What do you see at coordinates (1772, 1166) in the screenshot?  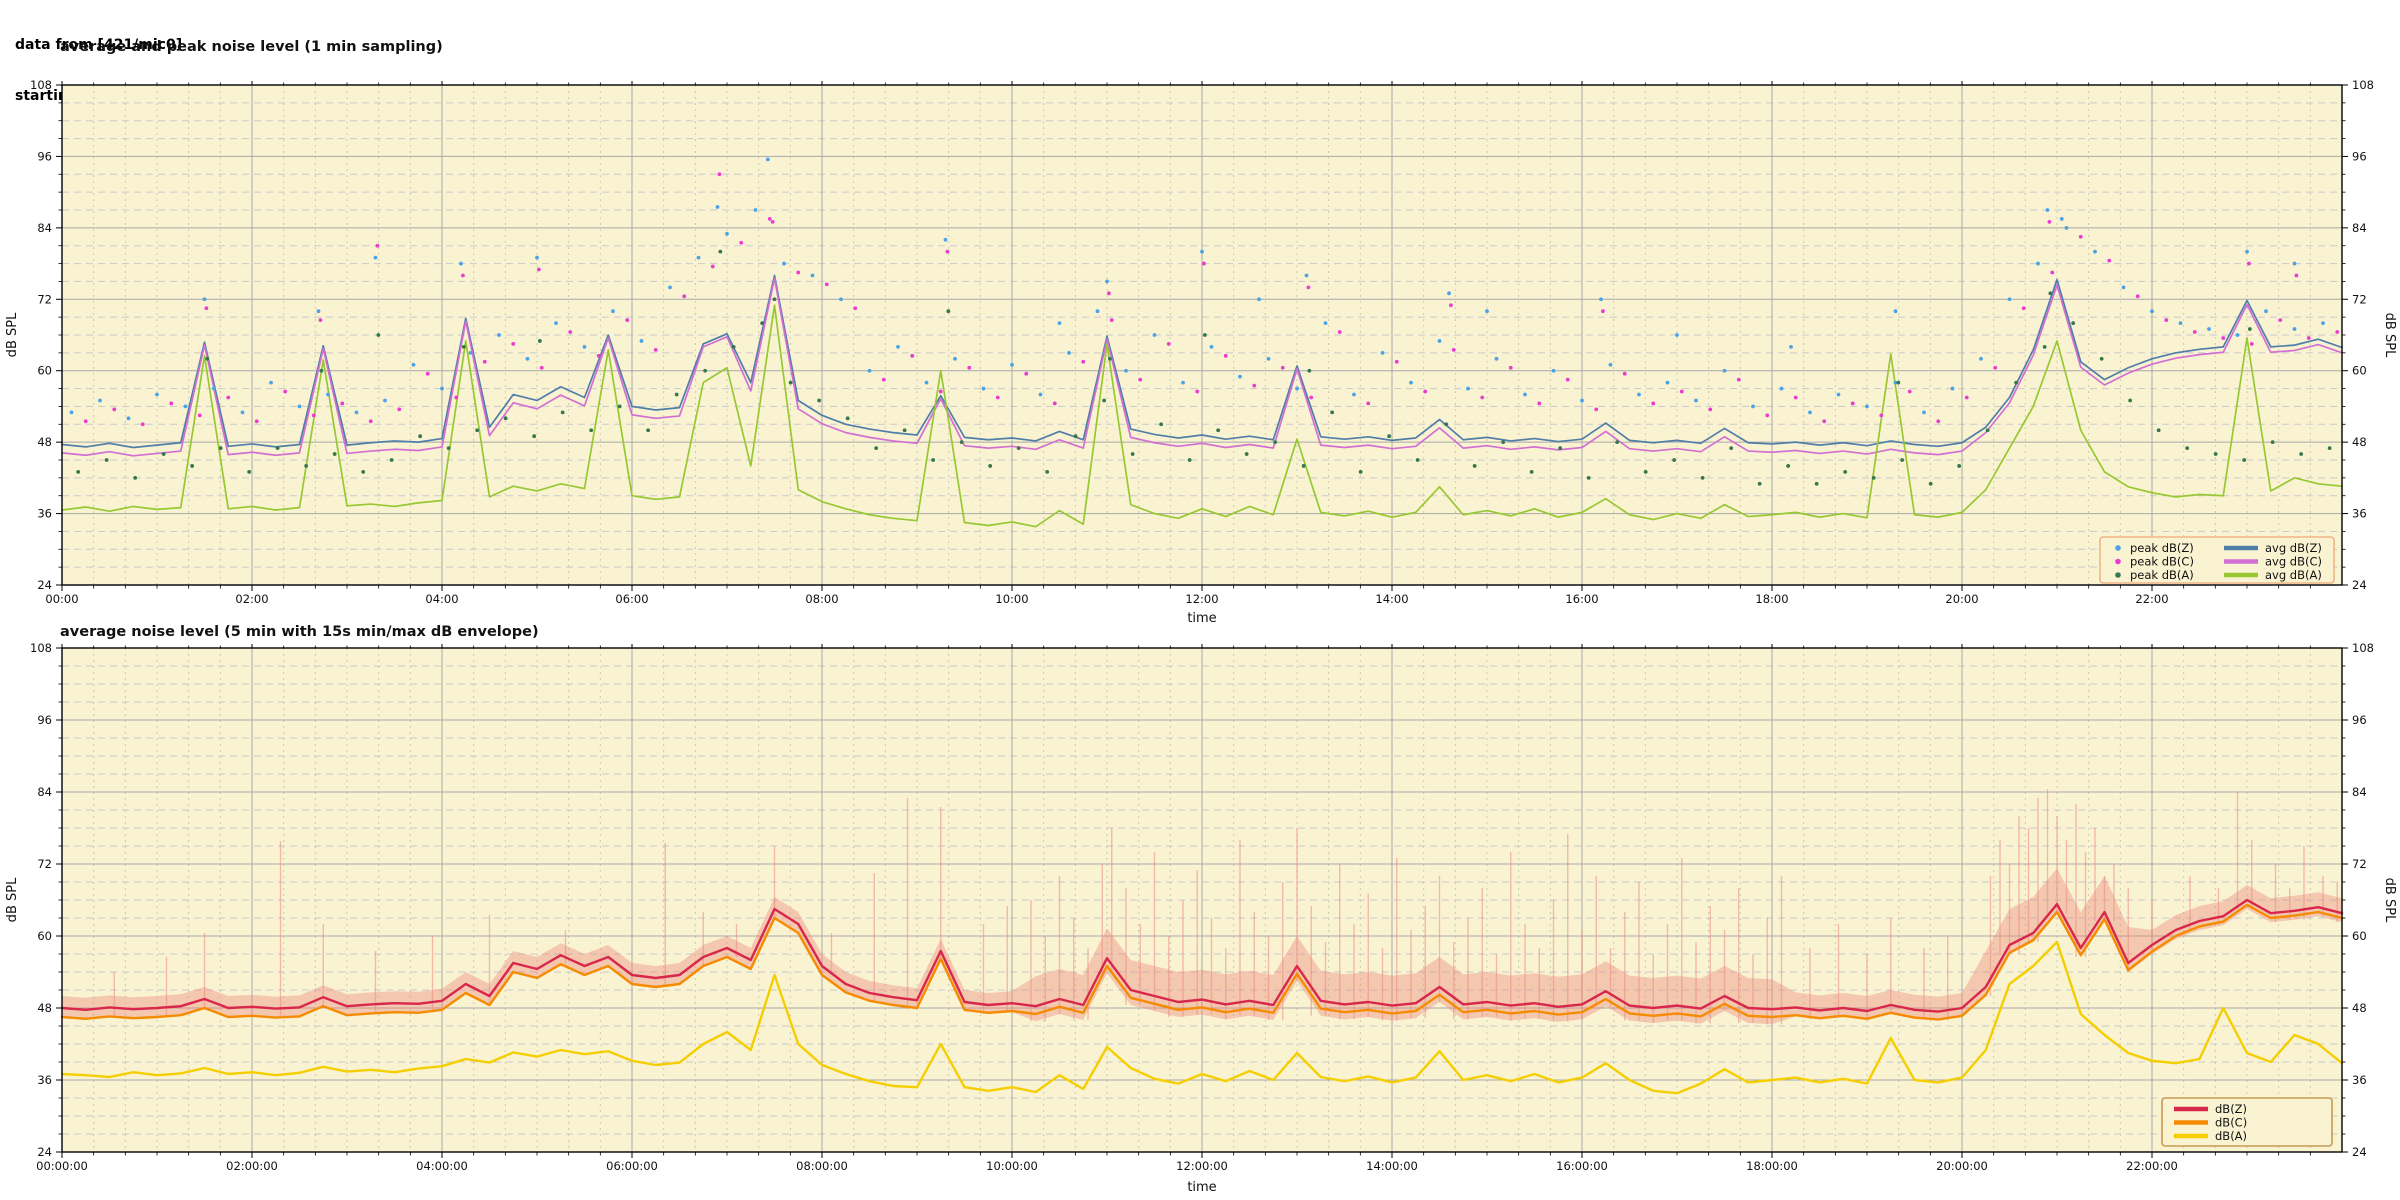 I see `x-tick-label: 18:00:00` at bounding box center [1772, 1166].